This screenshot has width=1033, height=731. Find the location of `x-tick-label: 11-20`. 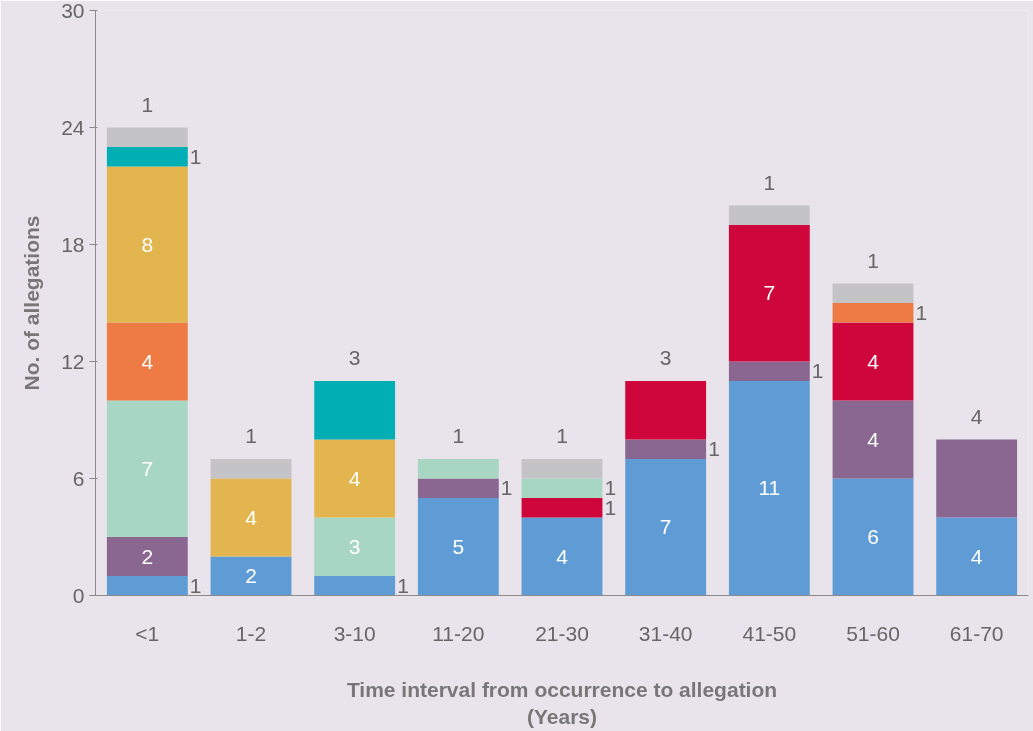

x-tick-label: 11-20 is located at coordinates (458, 633).